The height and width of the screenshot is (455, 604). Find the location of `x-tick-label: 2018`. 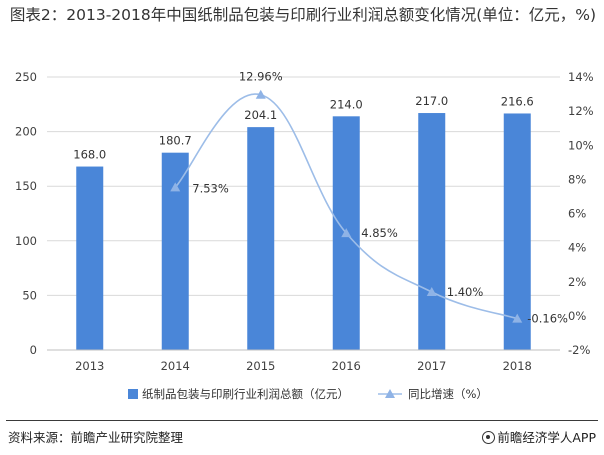

x-tick-label: 2018 is located at coordinates (517, 366).